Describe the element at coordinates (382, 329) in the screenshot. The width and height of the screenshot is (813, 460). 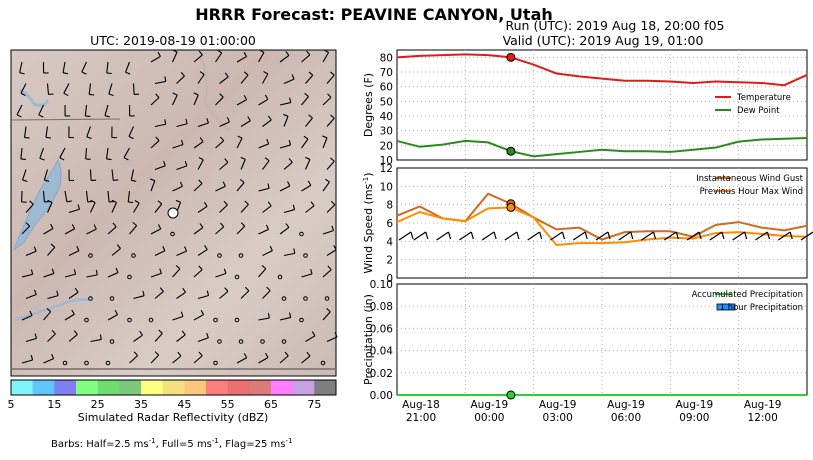
I see `y-tick-label: 0.06` at that location.